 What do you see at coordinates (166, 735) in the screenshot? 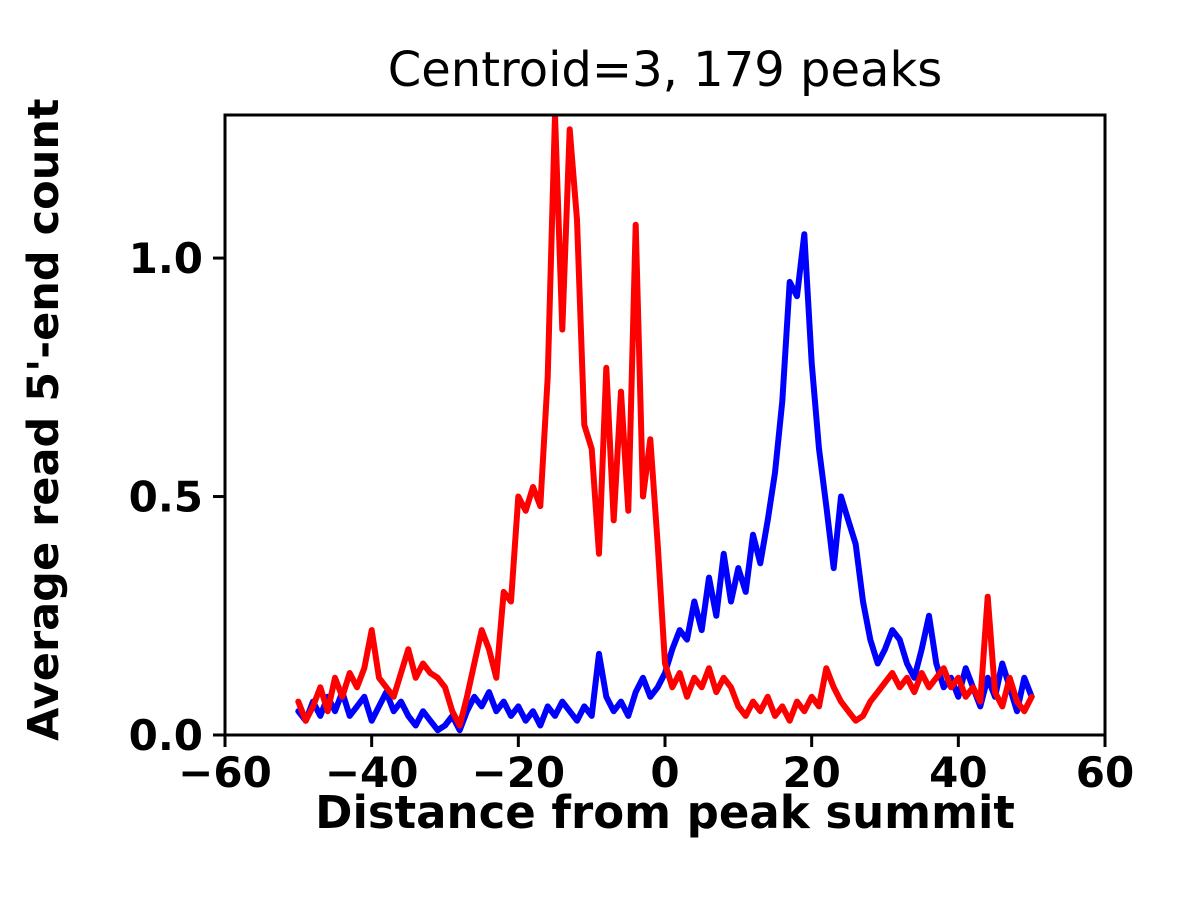
I see `y-tick-label: 0.0` at bounding box center [166, 735].